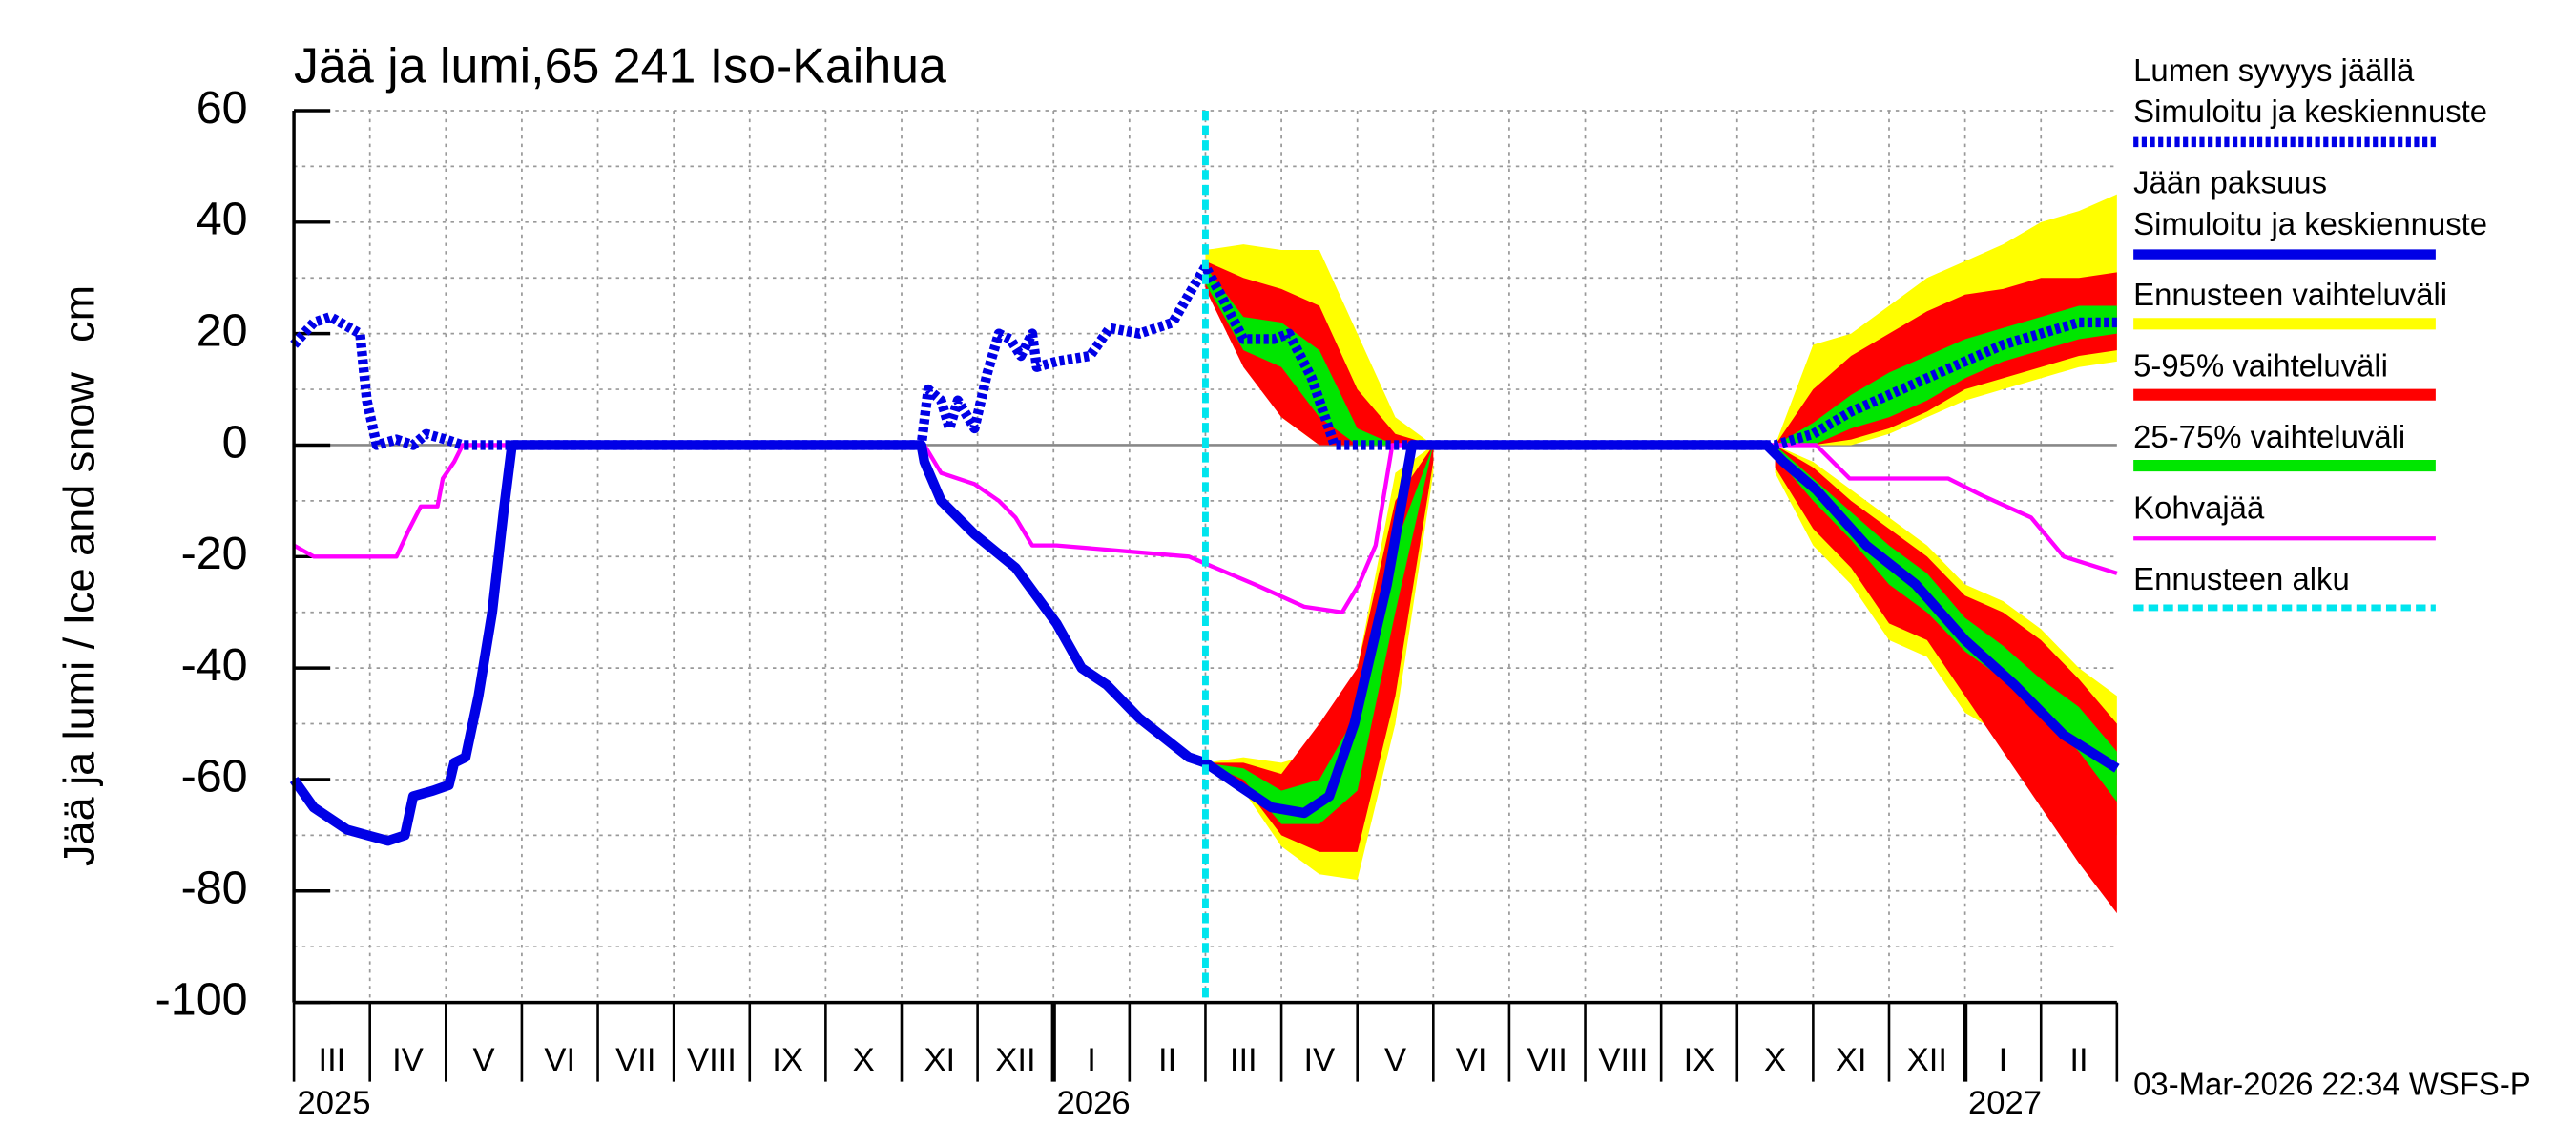 This screenshot has width=2576, height=1145. What do you see at coordinates (2260, 366) in the screenshot?
I see `legend-label: 5-95% vaihteluväli` at bounding box center [2260, 366].